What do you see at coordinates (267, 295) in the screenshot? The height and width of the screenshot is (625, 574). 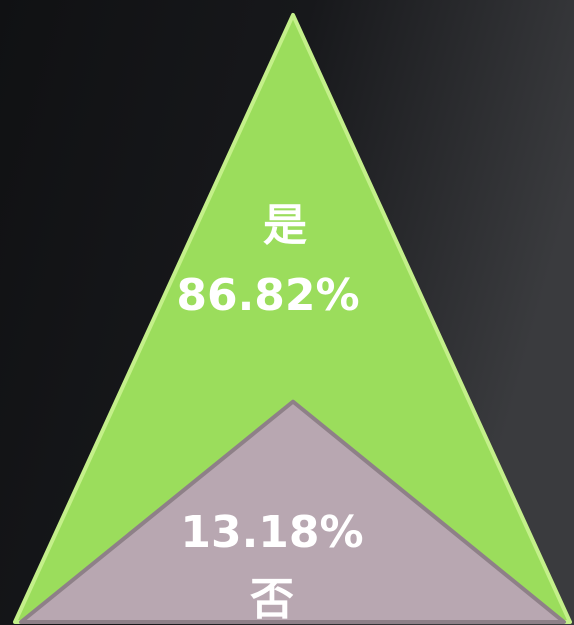 I see `value-label: 86.82%` at bounding box center [267, 295].